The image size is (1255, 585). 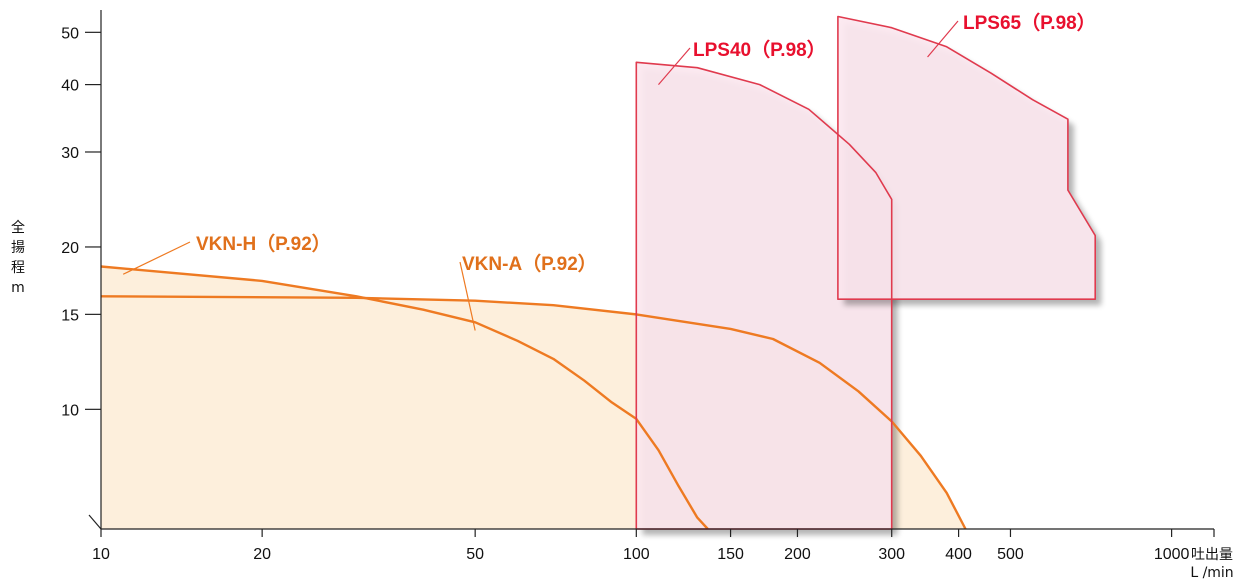 What do you see at coordinates (95, 522) in the screenshot?
I see `axis-break-mark` at bounding box center [95, 522].